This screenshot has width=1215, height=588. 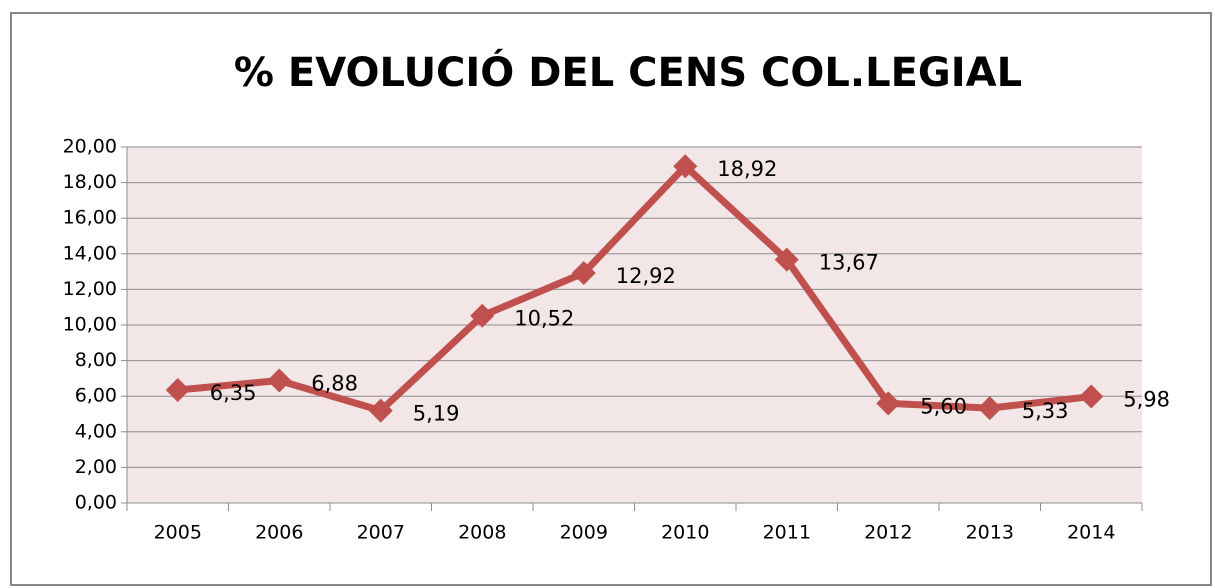 What do you see at coordinates (90, 218) in the screenshot?
I see `y-tick-label: 16,00` at bounding box center [90, 218].